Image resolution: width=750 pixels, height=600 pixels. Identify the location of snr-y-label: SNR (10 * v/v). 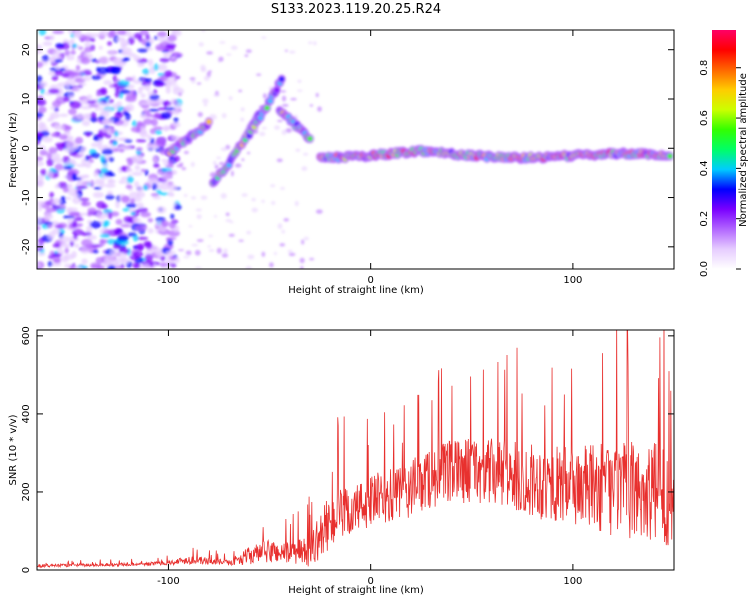
(13, 449).